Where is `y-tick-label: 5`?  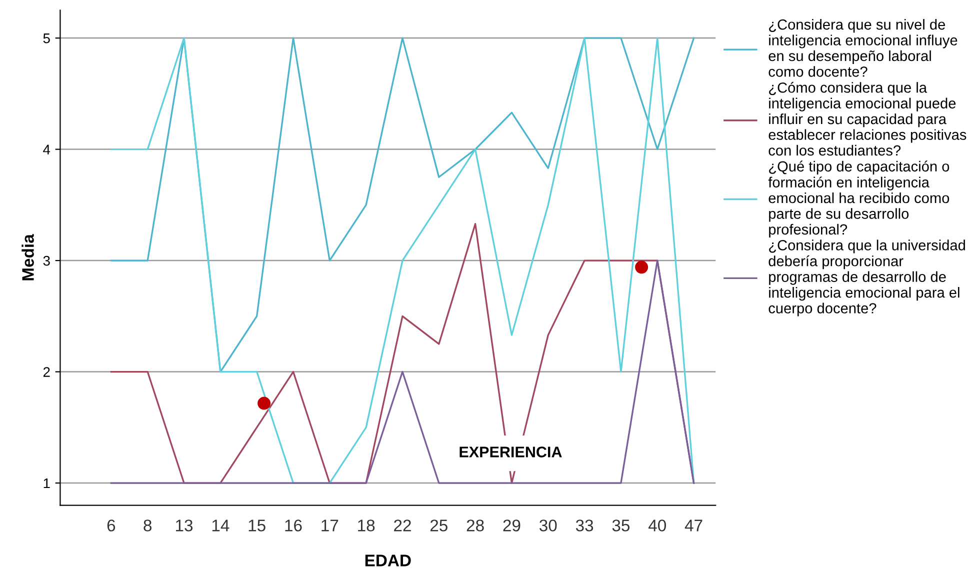 y-tick-label: 5 is located at coordinates (46, 39).